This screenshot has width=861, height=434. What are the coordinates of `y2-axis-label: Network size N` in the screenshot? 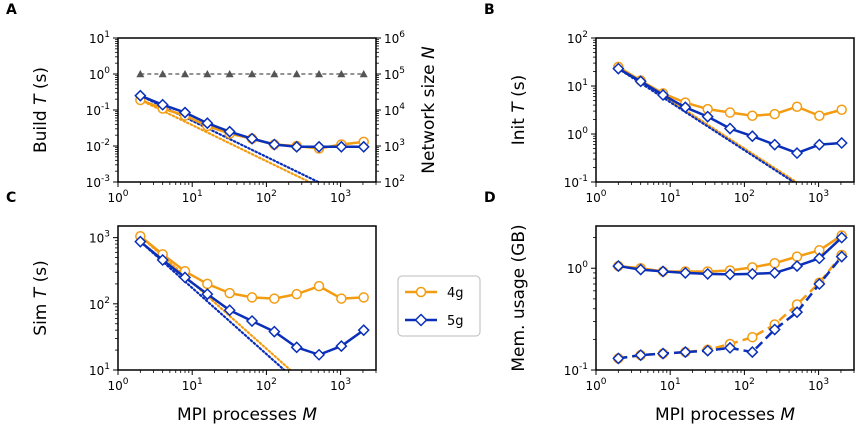 It's located at (429, 110).